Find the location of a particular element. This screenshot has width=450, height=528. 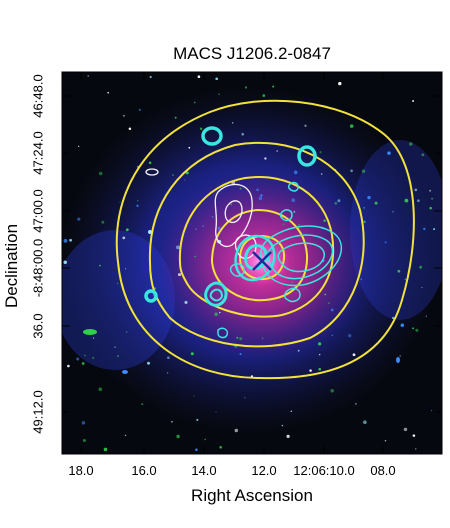

x-axis-label: Right Ascension is located at coordinates (252, 495).